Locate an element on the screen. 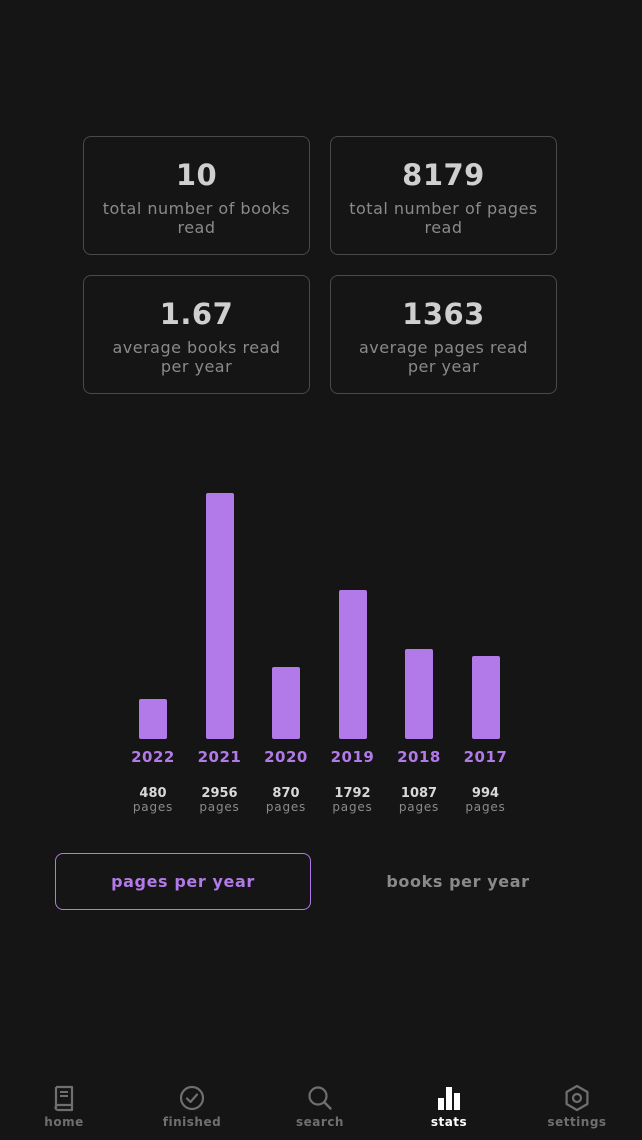 Image resolution: width=642 pixels, height=1140 pixels. nav-item-finished: finished is located at coordinates (192, 1105).